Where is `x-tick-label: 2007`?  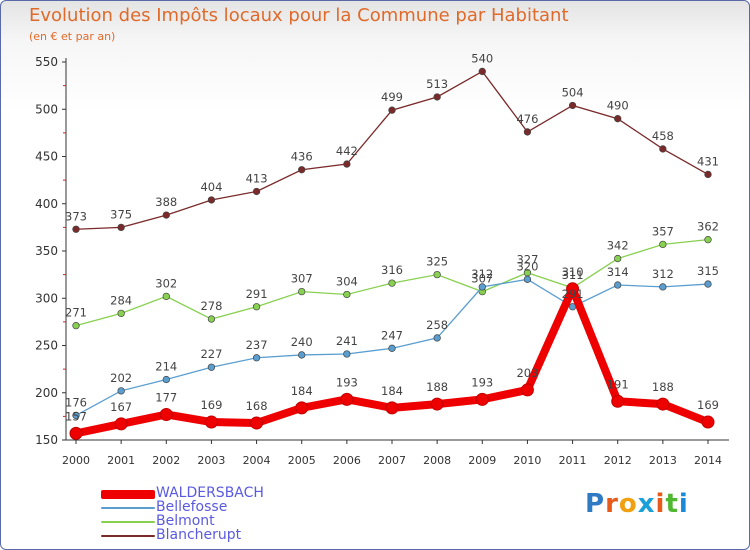 x-tick-label: 2007 is located at coordinates (392, 460).